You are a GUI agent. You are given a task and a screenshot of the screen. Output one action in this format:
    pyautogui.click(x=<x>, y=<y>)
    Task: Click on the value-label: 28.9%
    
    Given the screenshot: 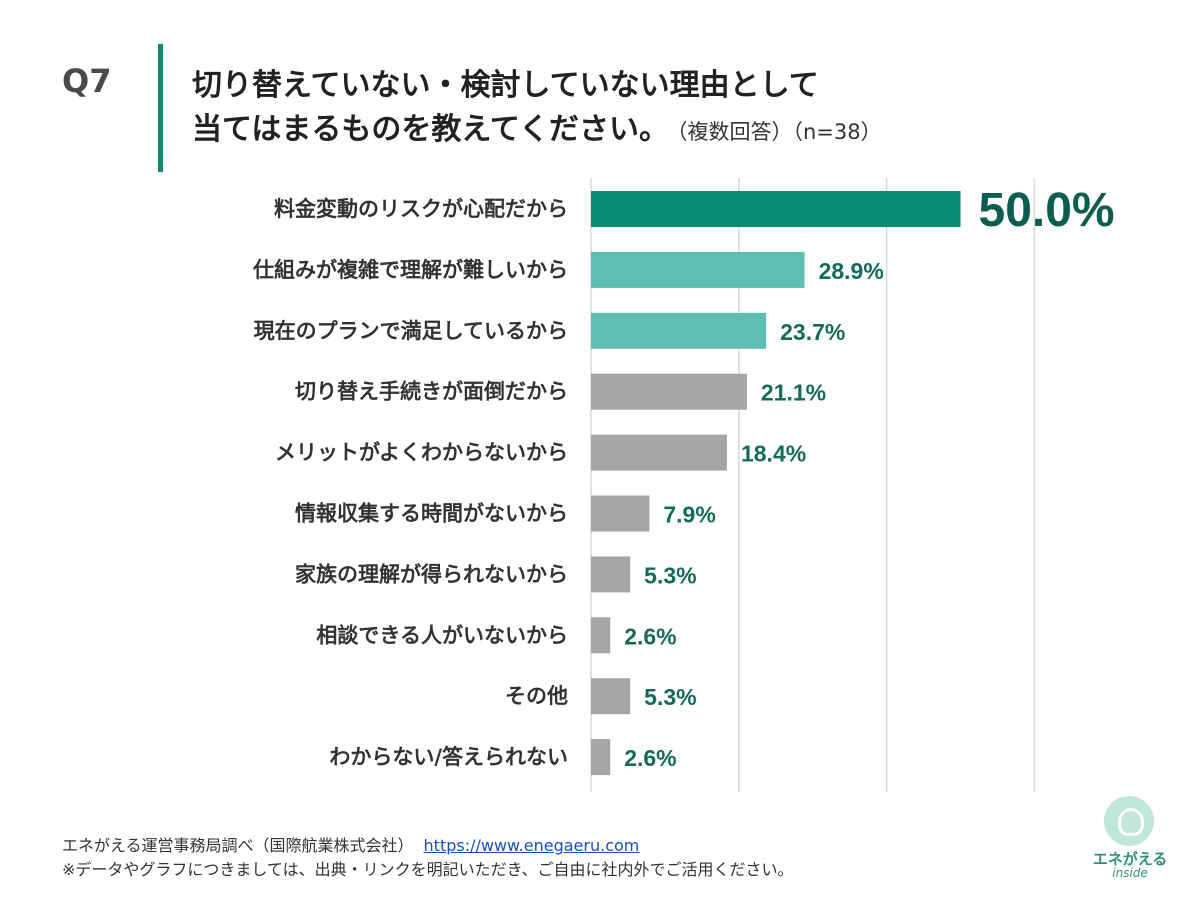 What is the action you would take?
    pyautogui.click(x=851, y=271)
    